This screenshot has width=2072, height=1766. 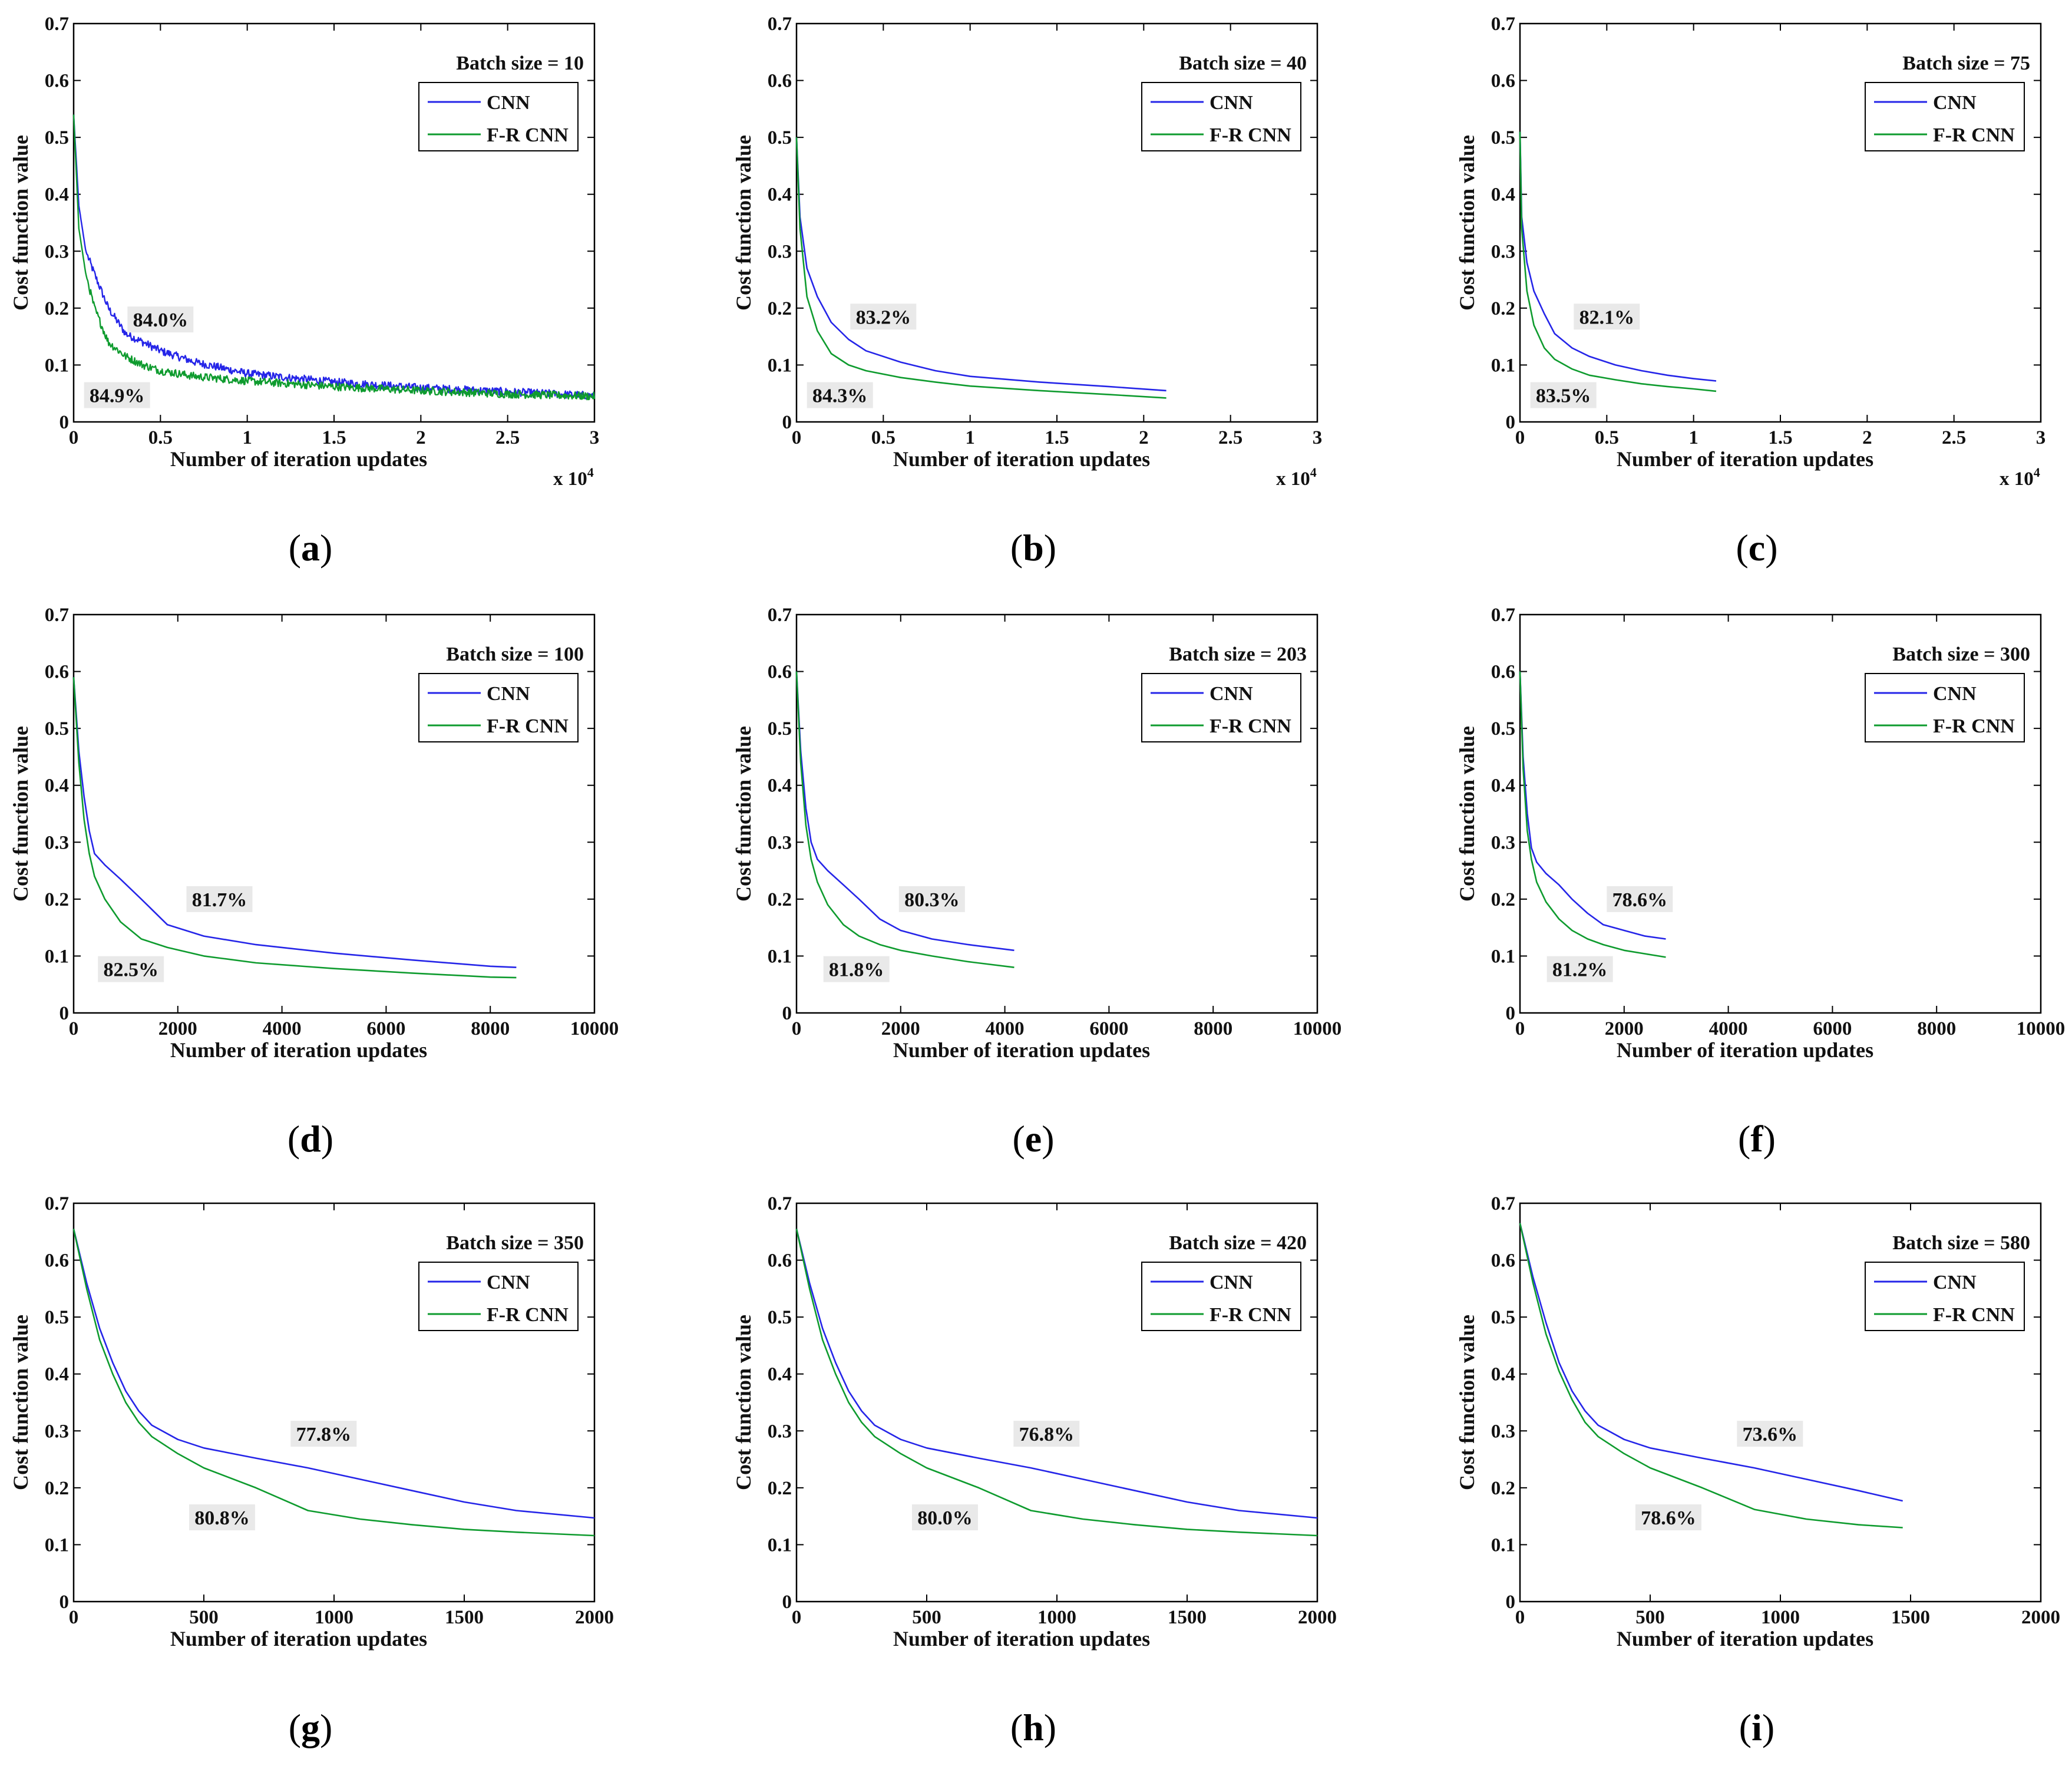 I want to click on subfigure-label: (f), so click(x=1757, y=1139).